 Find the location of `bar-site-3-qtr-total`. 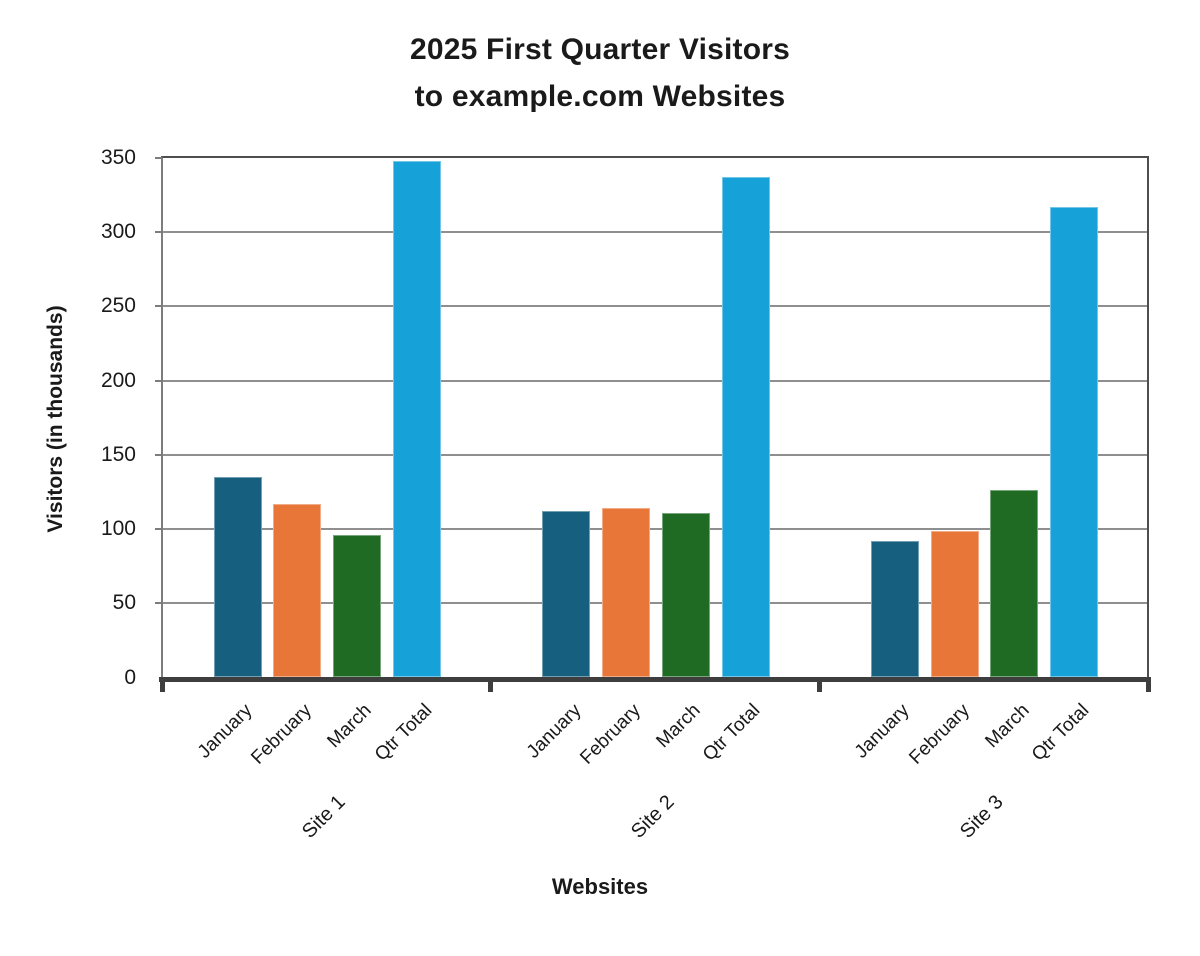

bar-site-3-qtr-total is located at coordinates (1074, 442).